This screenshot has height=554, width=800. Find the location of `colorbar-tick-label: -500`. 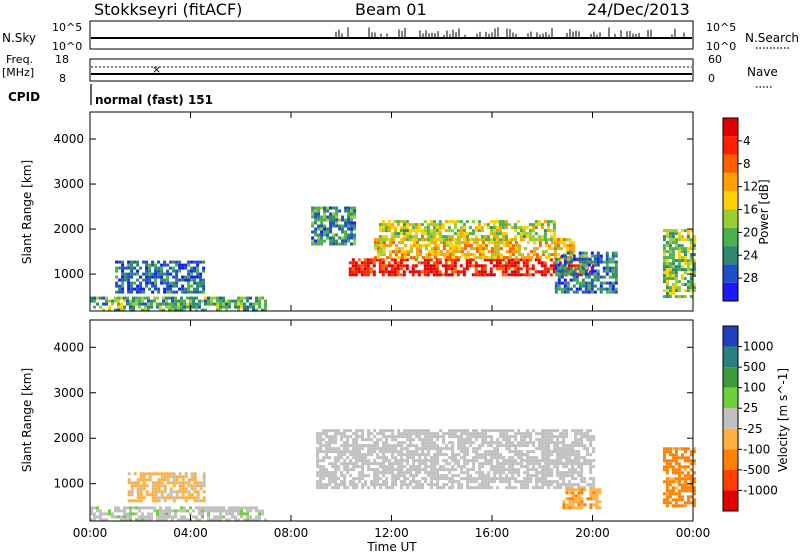

colorbar-tick-label: -500 is located at coordinates (756, 470).